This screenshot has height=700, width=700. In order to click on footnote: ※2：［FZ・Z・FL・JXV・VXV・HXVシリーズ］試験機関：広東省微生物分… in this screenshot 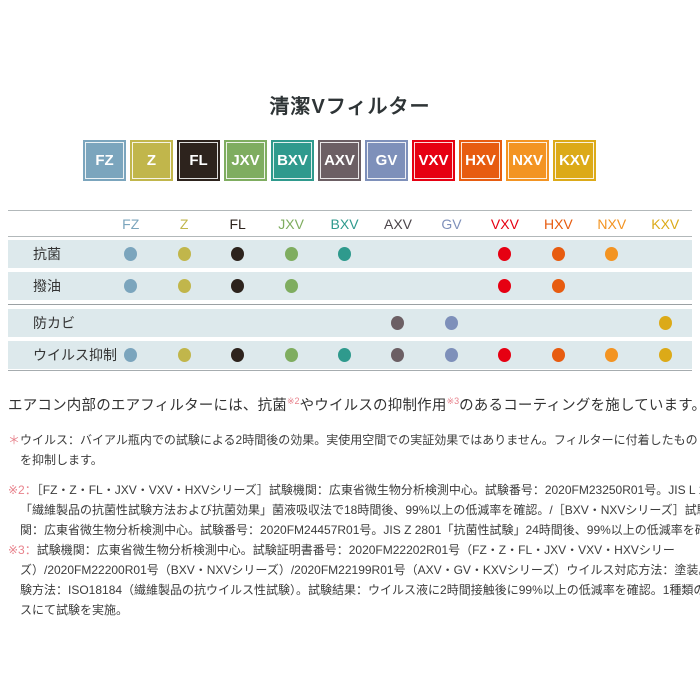, I will do `click(354, 510)`.